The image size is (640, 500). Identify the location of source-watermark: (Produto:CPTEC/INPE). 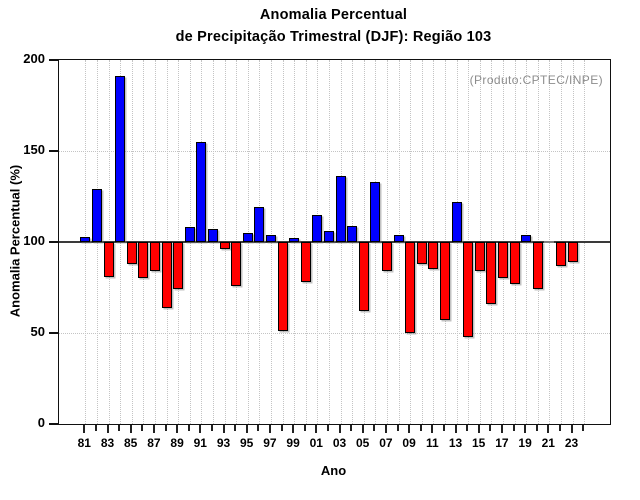
(536, 80).